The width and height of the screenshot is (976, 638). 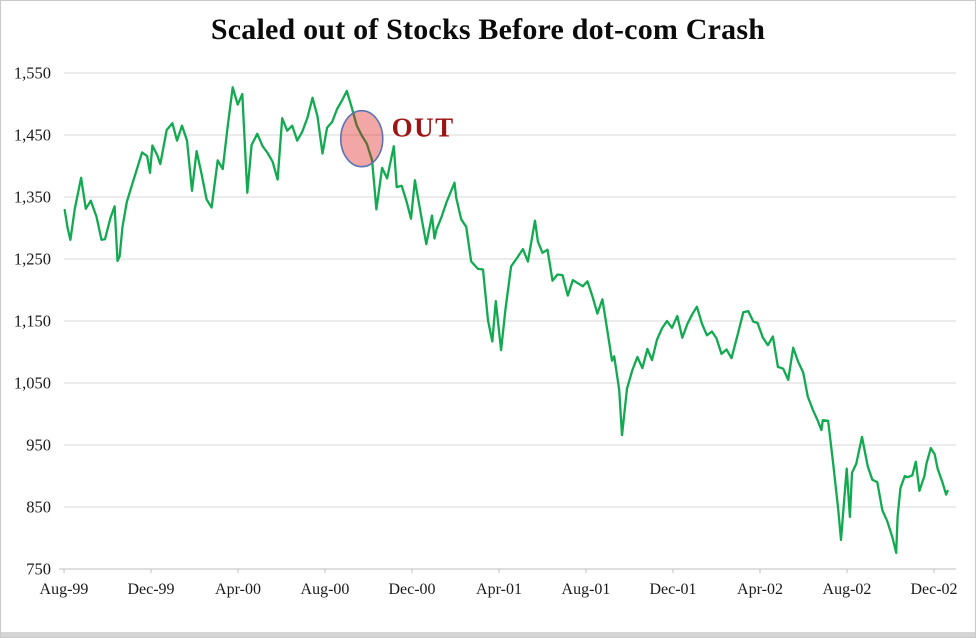 What do you see at coordinates (38, 569) in the screenshot?
I see `y-axis-tick-label: 750` at bounding box center [38, 569].